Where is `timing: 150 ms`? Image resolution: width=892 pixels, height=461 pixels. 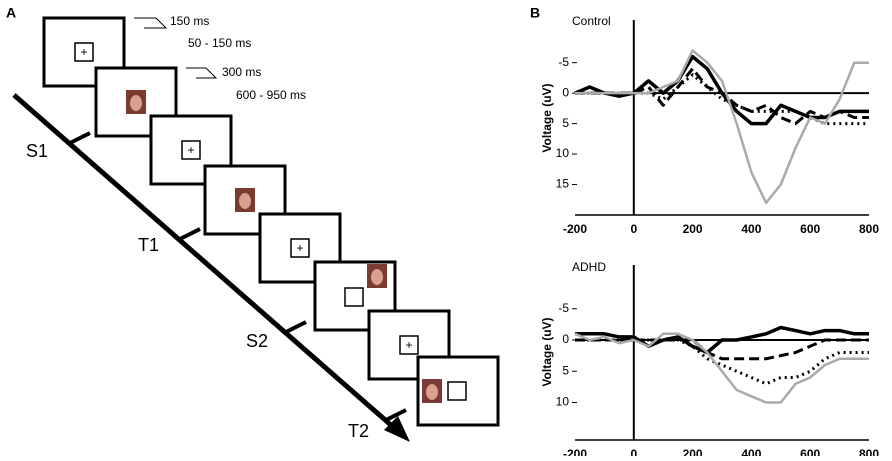 timing: 150 ms is located at coordinates (189, 21).